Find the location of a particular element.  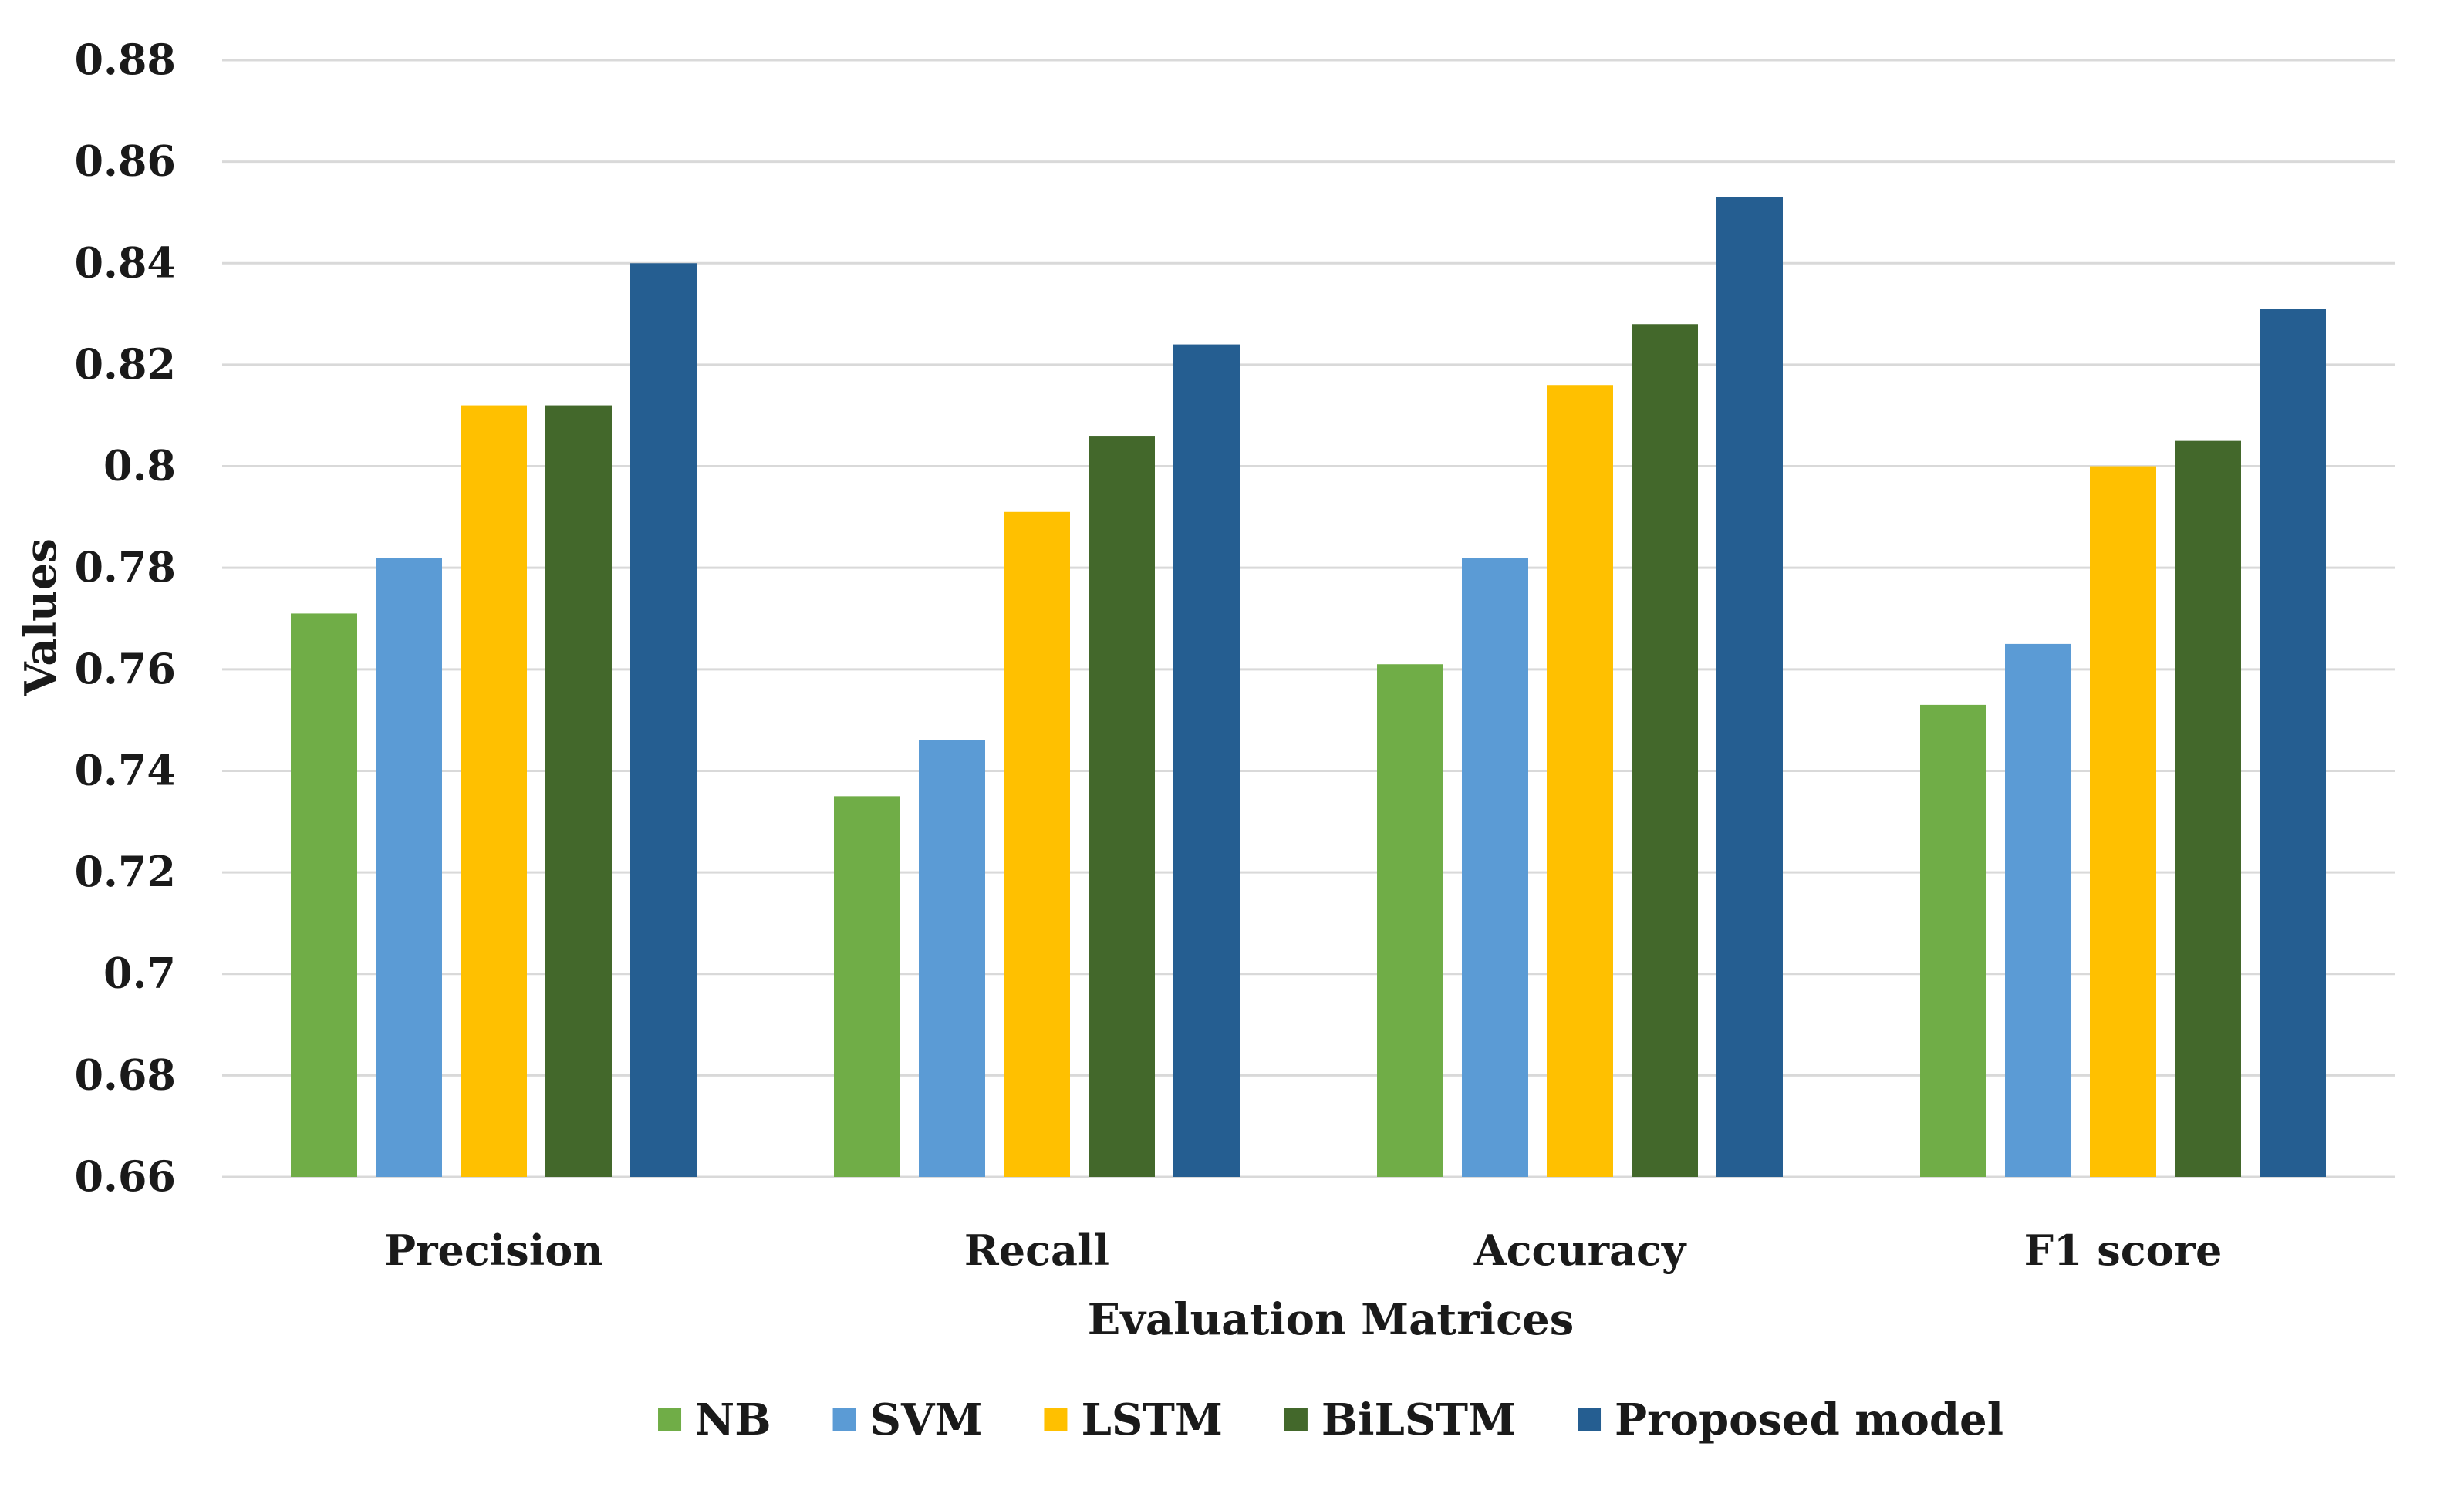

legend-label: NB is located at coordinates (733, 1419).